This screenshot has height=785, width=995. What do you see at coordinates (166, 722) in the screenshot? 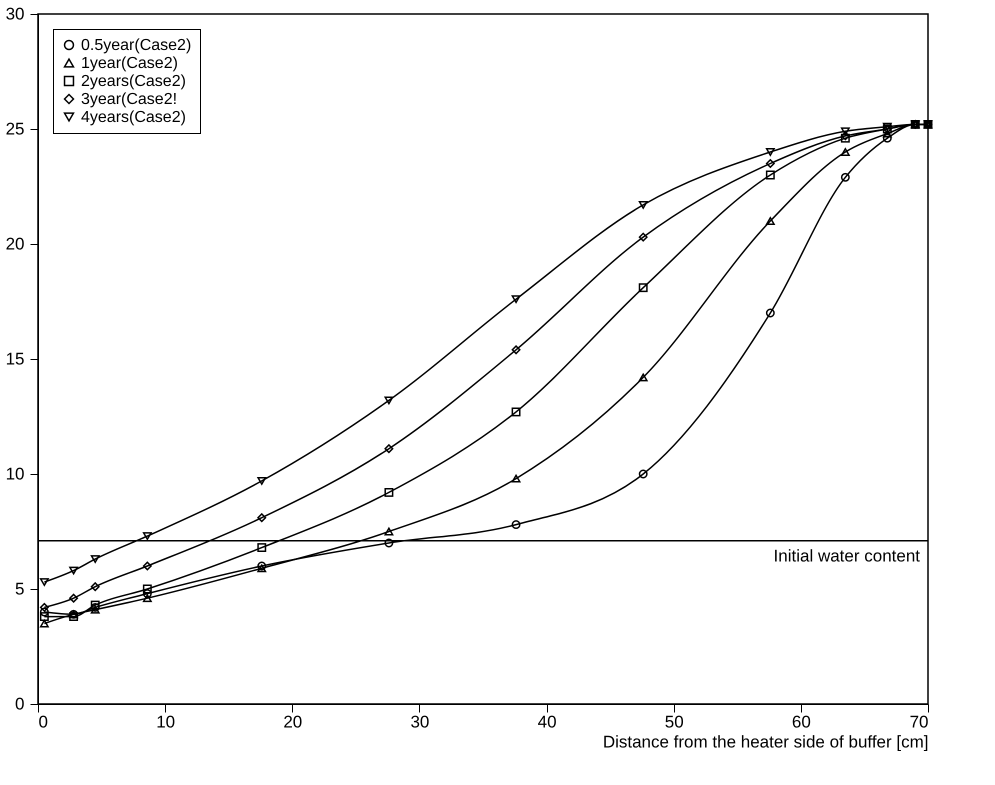
I see `x-tick-label: 10` at bounding box center [166, 722].